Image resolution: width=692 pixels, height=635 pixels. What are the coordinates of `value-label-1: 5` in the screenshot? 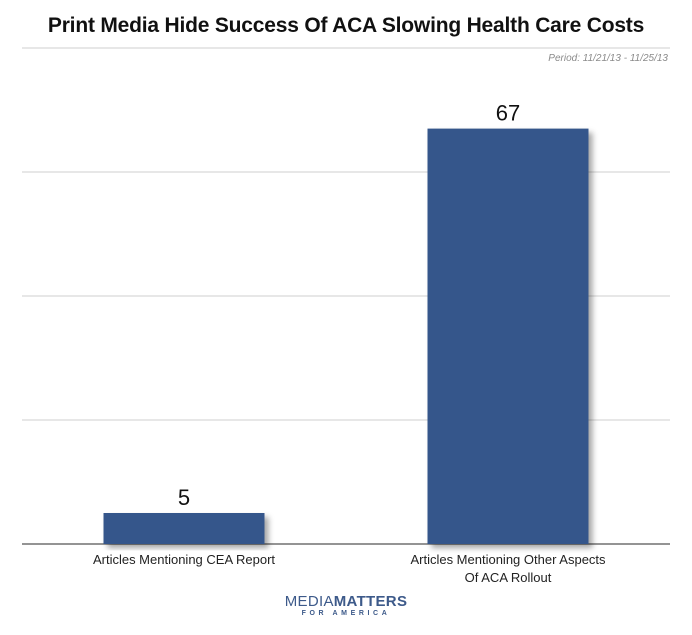 It's located at (184, 497).